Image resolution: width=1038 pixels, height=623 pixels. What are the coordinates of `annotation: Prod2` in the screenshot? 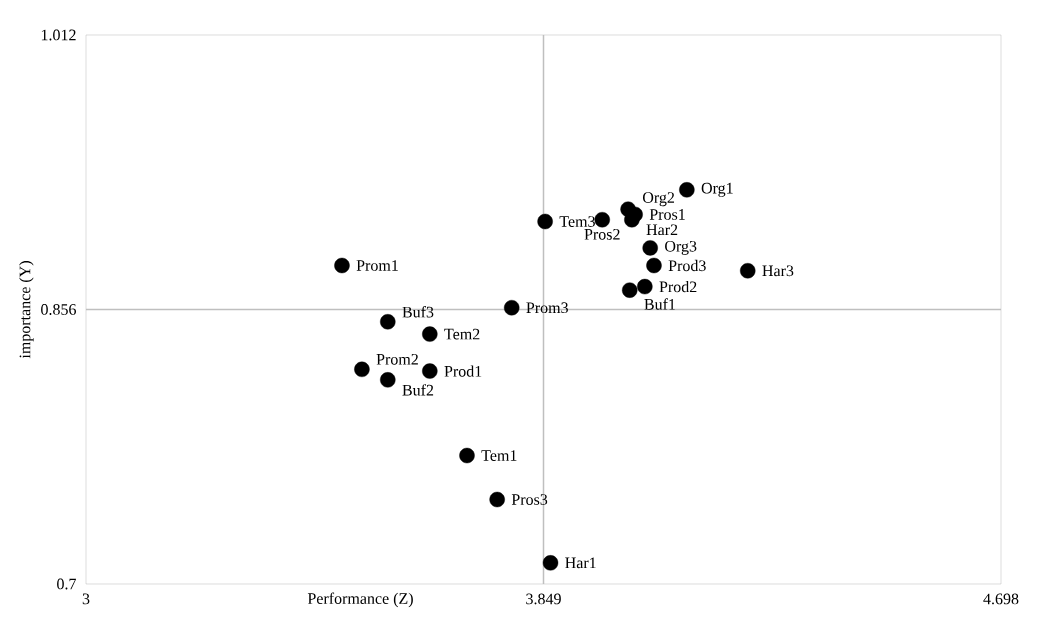 It's located at (678, 286).